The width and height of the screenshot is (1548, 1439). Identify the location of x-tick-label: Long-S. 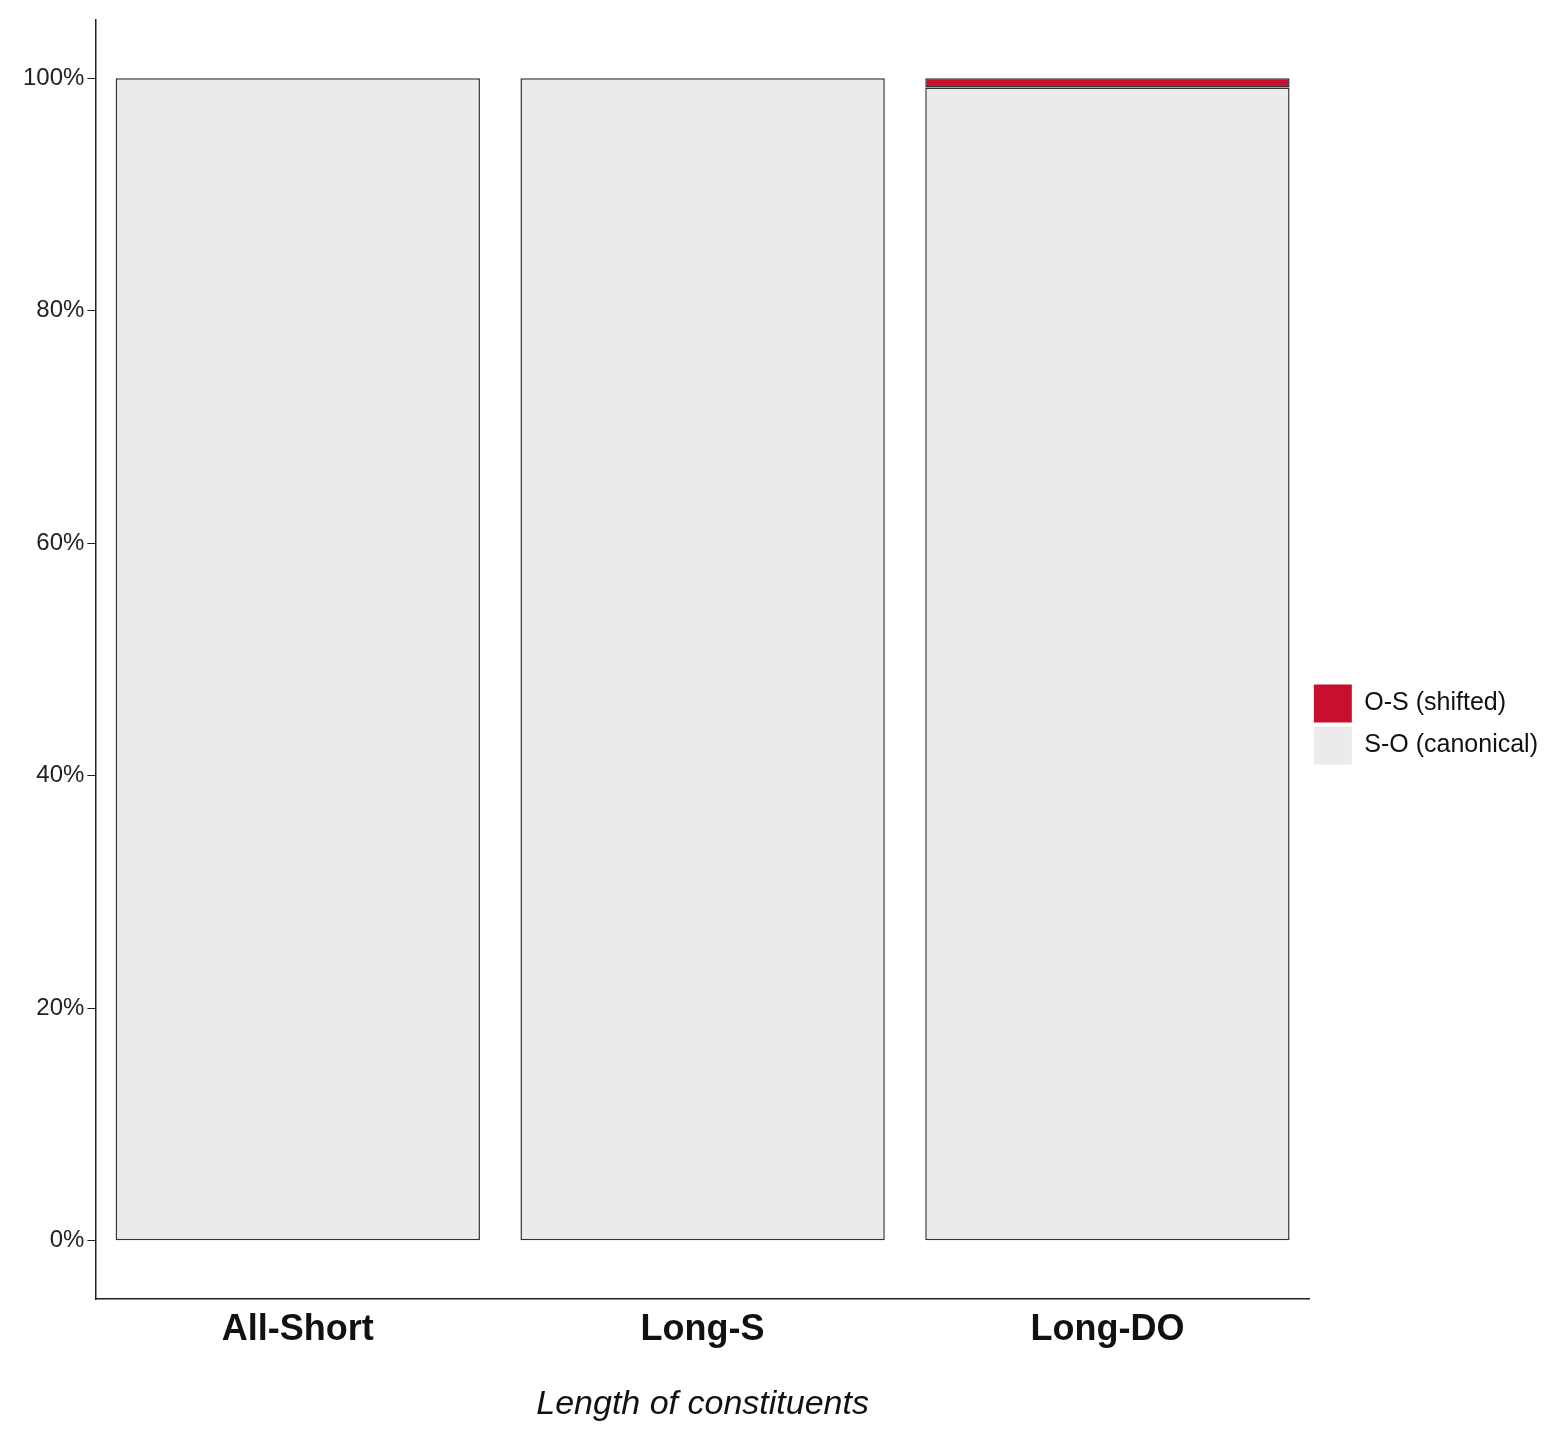
(702, 1327).